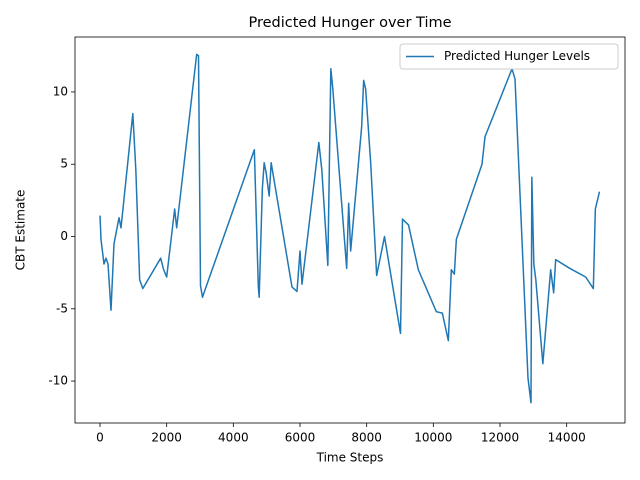 Image resolution: width=640 pixels, height=480 pixels. Describe the element at coordinates (62, 308) in the screenshot. I see `y-tick-label: -5` at that location.